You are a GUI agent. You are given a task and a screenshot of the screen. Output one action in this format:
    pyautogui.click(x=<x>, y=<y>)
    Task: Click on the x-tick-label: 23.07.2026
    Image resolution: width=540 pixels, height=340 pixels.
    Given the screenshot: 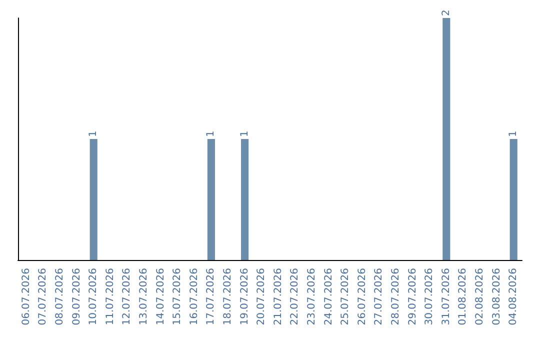 What is the action you would take?
    pyautogui.click(x=312, y=297)
    